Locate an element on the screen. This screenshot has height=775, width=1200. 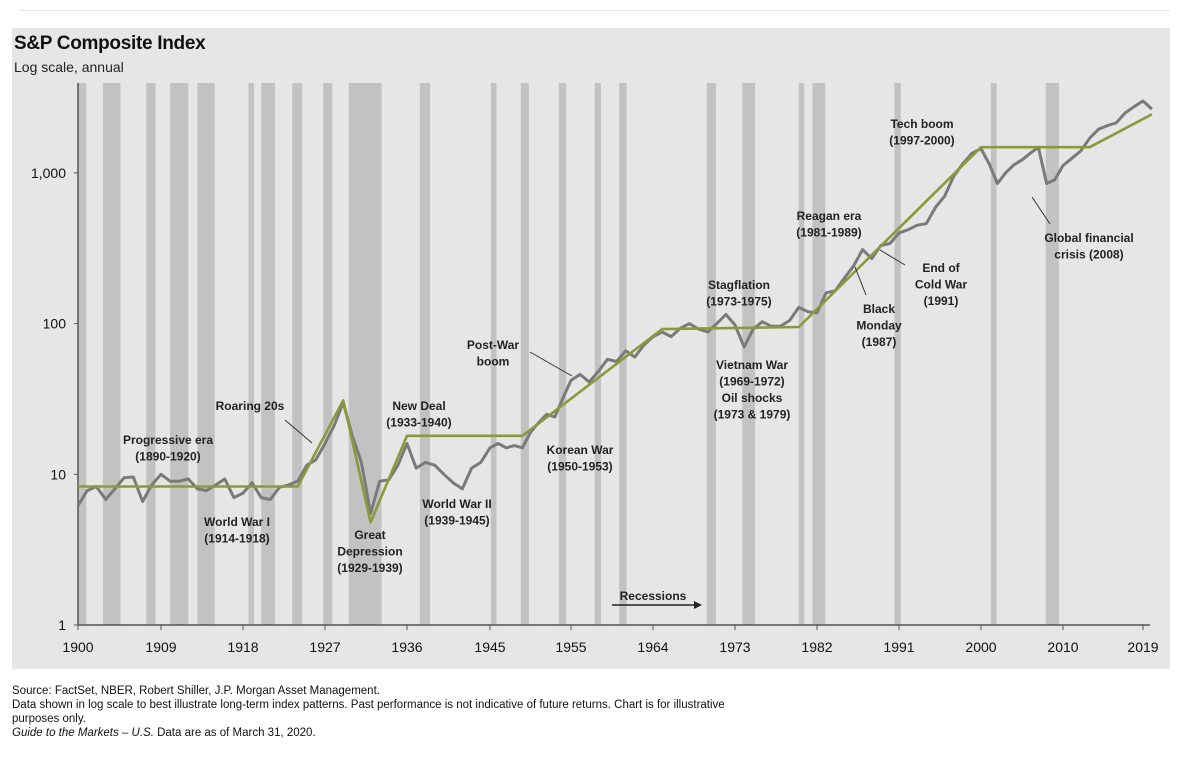
x-tick-label: 1909 is located at coordinates (160, 647).